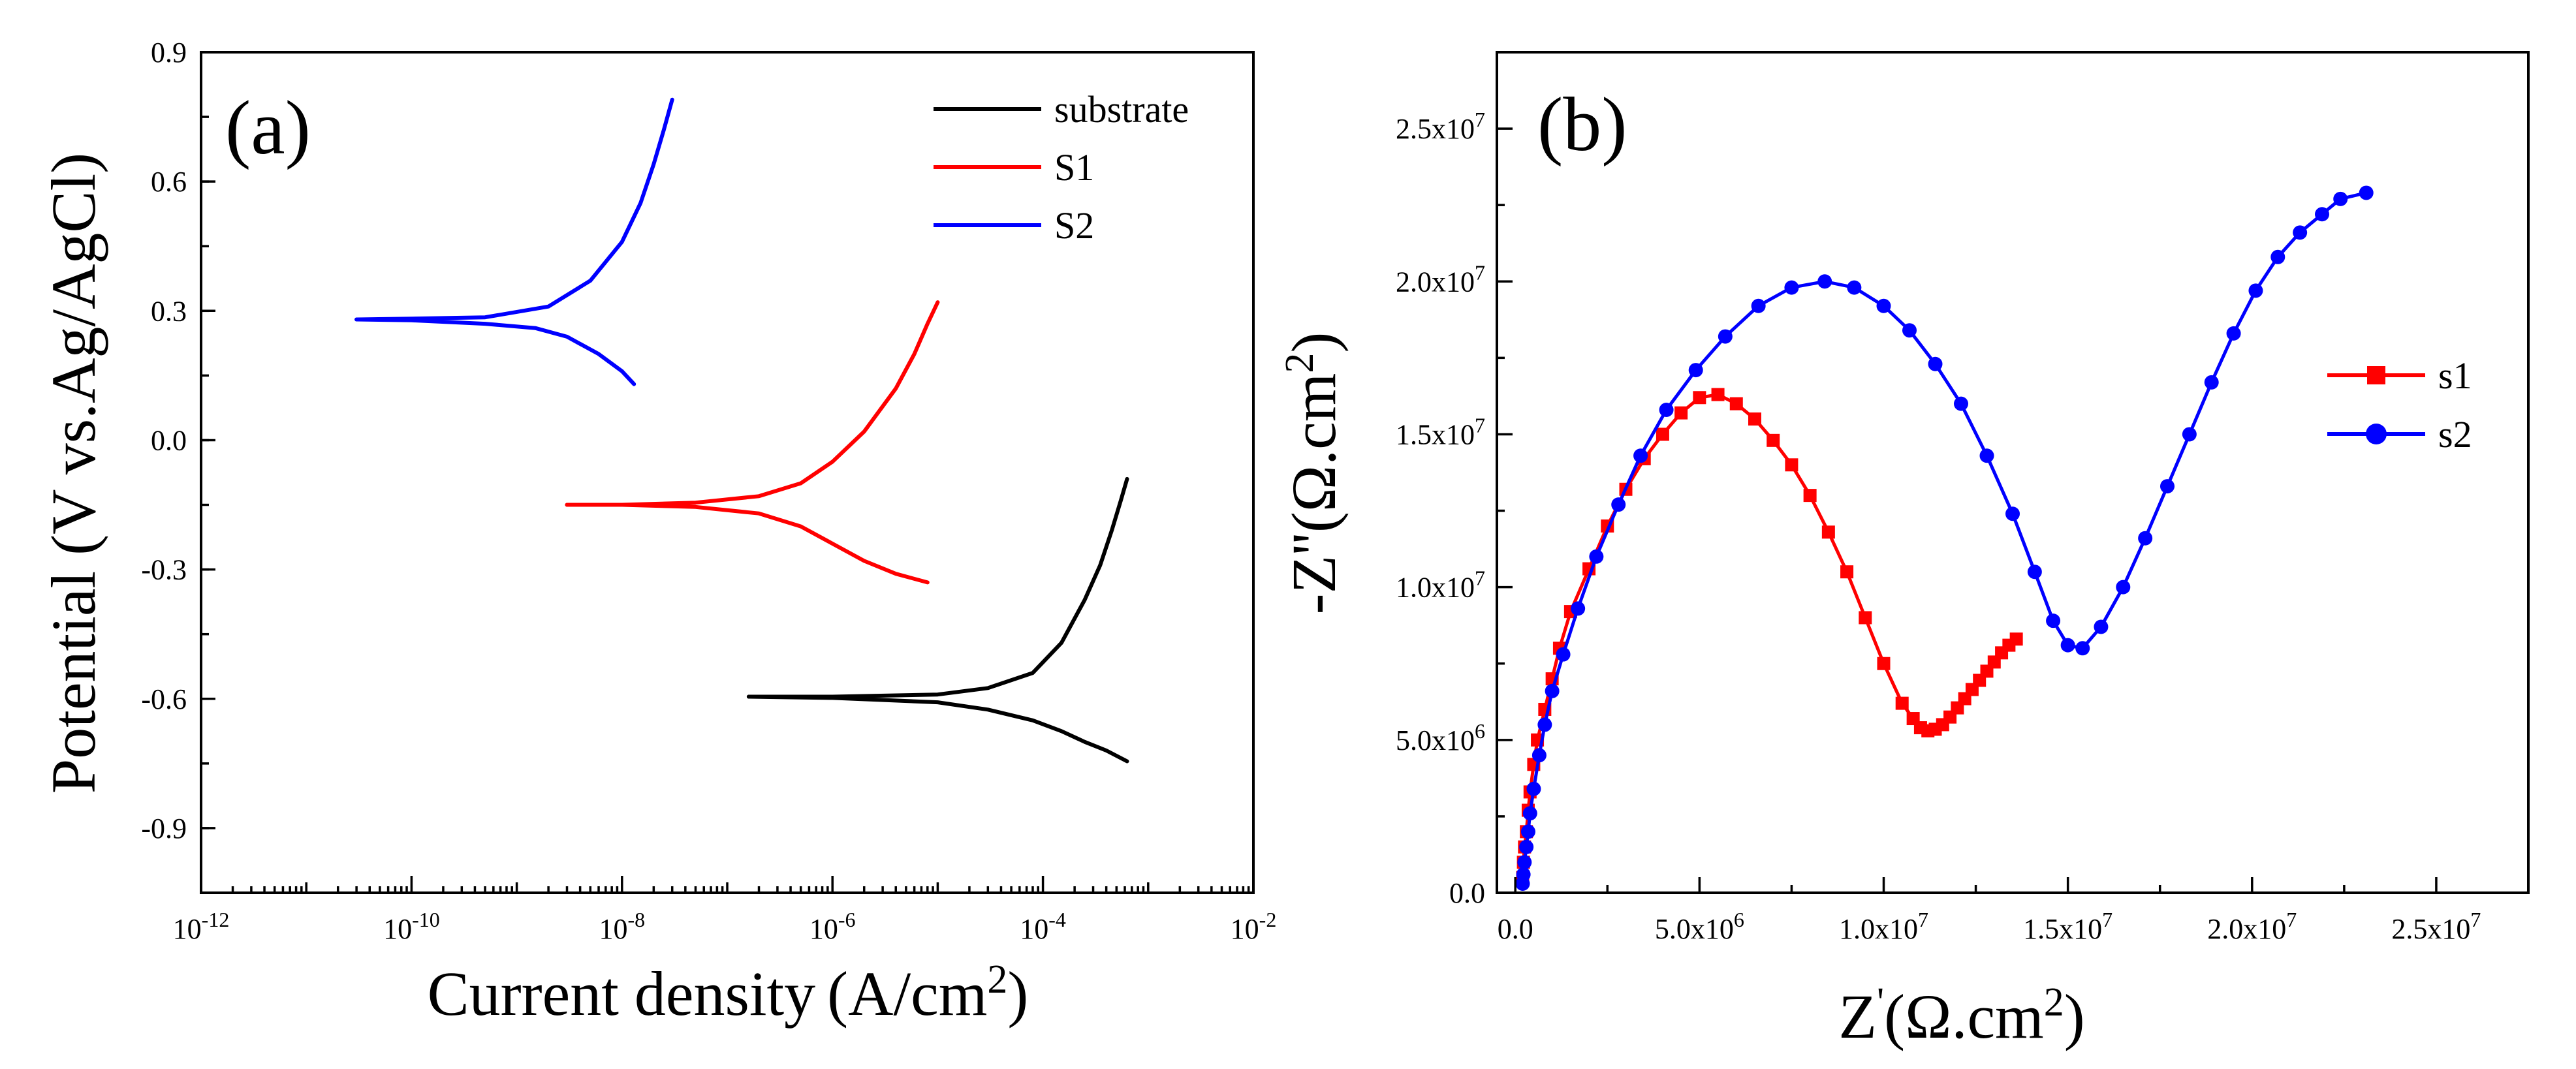 This screenshot has width=2576, height=1069. I want to click on x-tick-label: 1.5x10⁷, so click(2068, 927).